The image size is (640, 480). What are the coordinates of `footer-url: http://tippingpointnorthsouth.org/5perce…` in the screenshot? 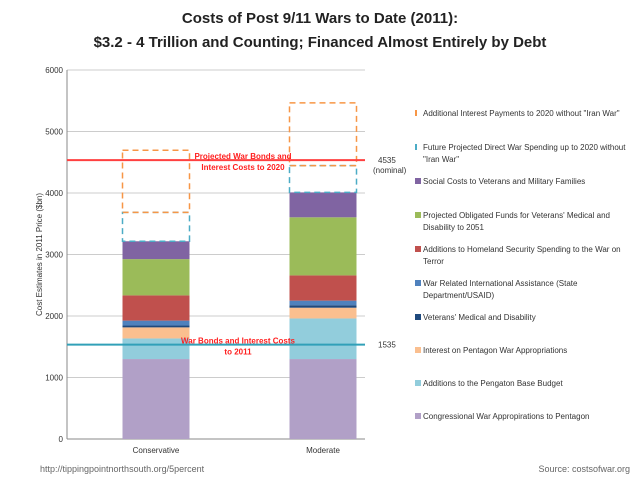 It's located at (122, 469).